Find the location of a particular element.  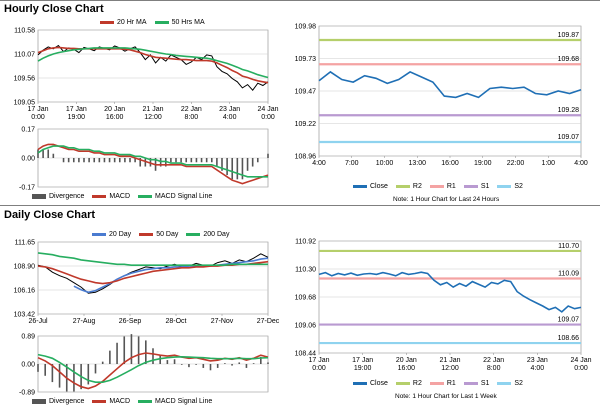

hourly-price-legend: 20 Hr MA 50 Hrs MA is located at coordinates (148, 22).